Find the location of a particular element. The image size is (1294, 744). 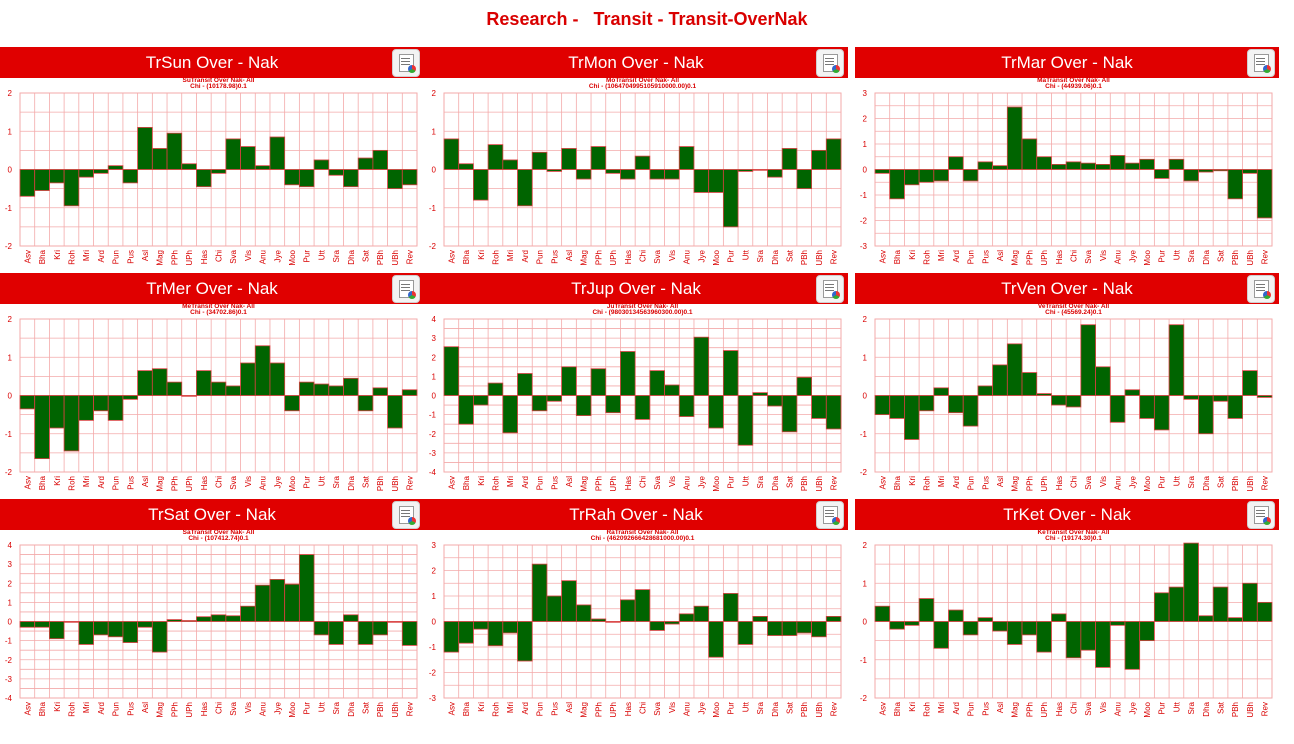

y-tick-label: -1 is located at coordinates (864, 434).